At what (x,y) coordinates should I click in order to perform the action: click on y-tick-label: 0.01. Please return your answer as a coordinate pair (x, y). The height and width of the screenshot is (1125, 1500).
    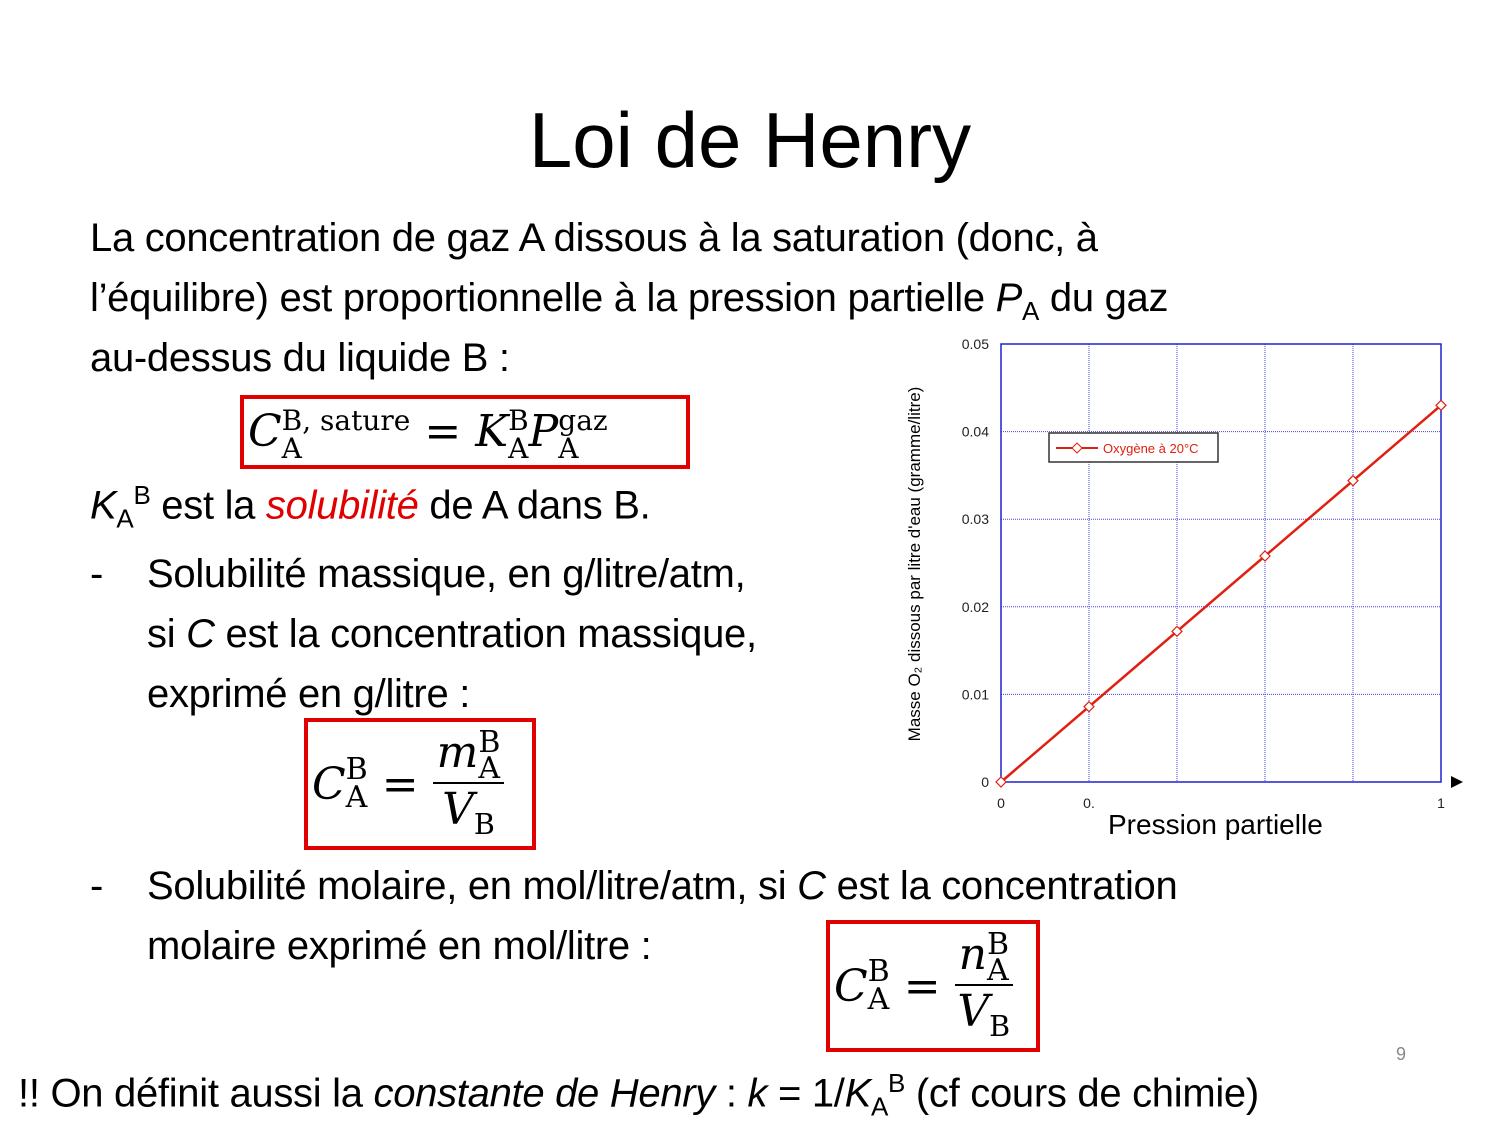
    Looking at the image, I should click on (975, 694).